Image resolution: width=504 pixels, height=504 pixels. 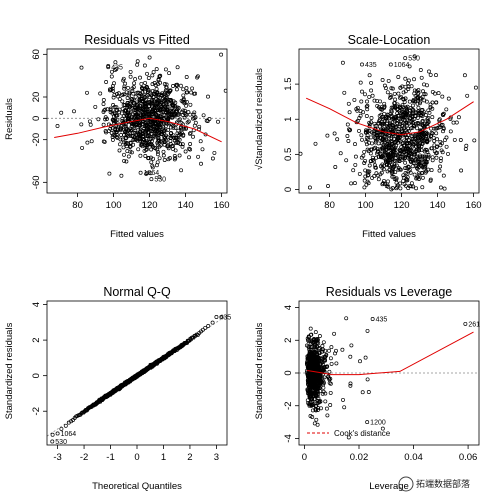 What do you see at coordinates (390, 353) in the screenshot?
I see `smoother-line` at bounding box center [390, 353].